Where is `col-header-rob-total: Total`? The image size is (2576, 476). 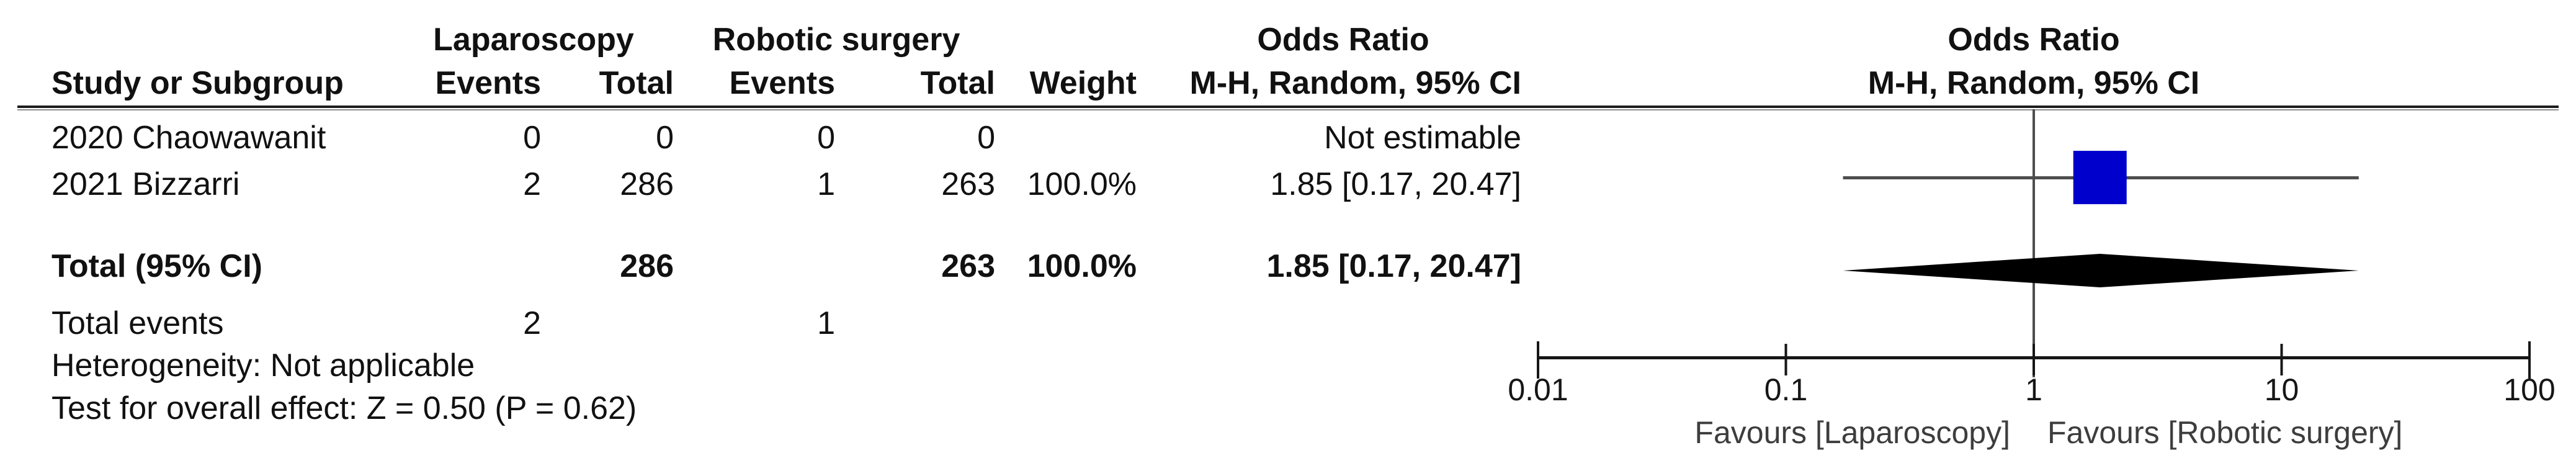
col-header-rob-total: Total is located at coordinates (957, 83).